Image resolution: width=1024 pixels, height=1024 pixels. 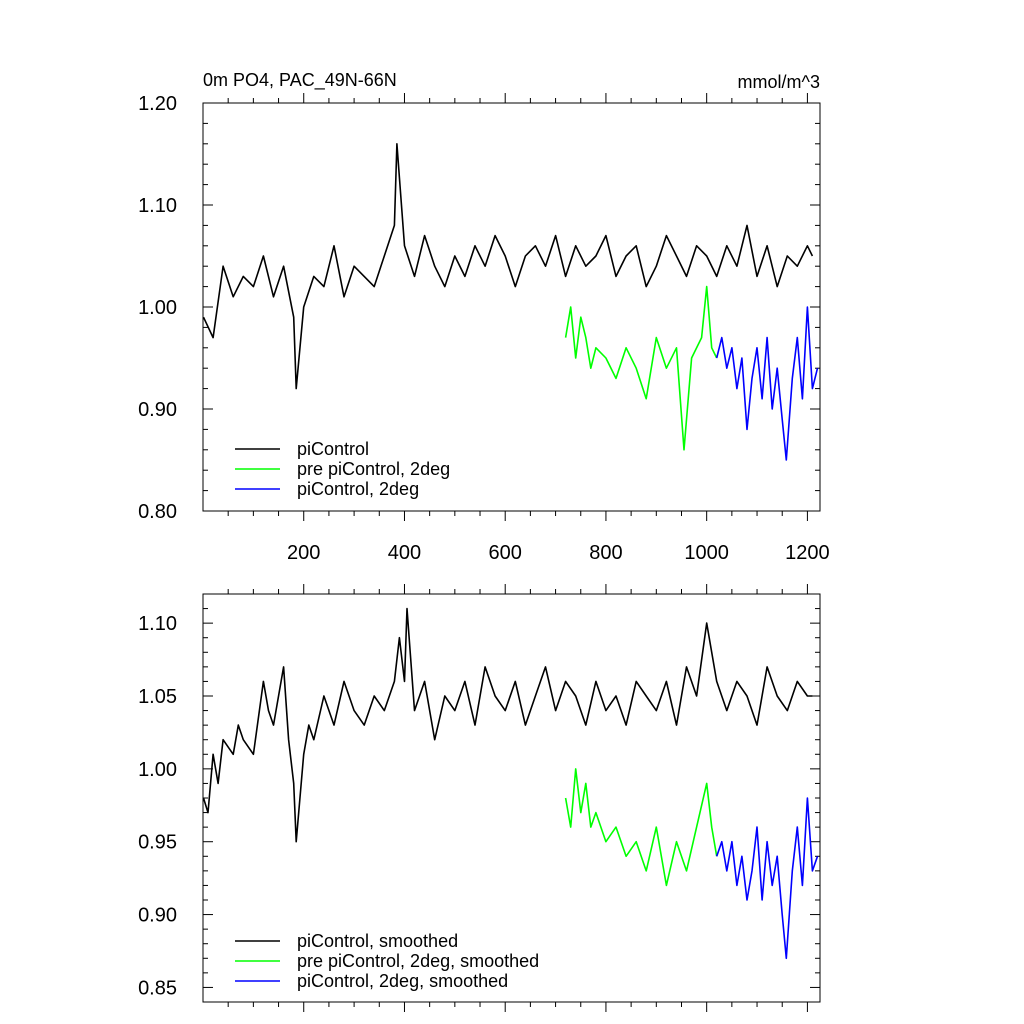 I want to click on x-tick-label: 800, so click(x=605, y=553).